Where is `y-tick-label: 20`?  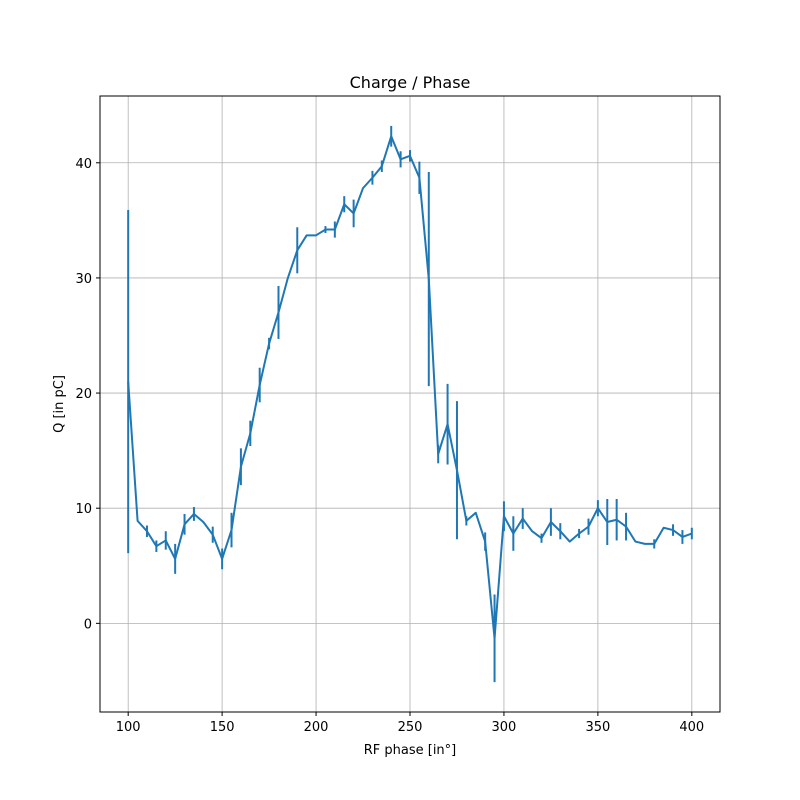 y-tick-label: 20 is located at coordinates (83, 394).